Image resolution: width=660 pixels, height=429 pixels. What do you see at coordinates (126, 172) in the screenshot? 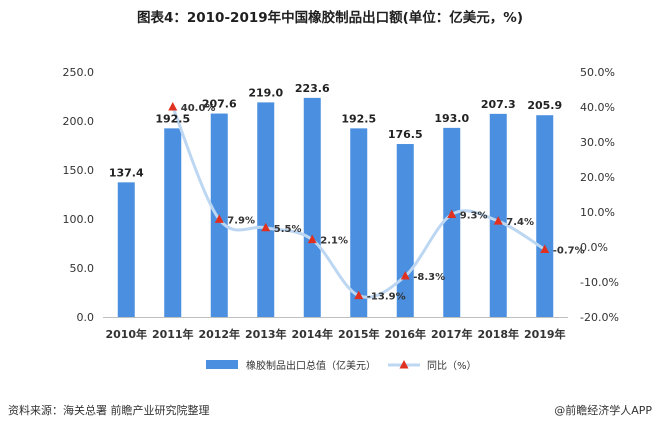
I see `bar-value-label: 137.4` at bounding box center [126, 172].